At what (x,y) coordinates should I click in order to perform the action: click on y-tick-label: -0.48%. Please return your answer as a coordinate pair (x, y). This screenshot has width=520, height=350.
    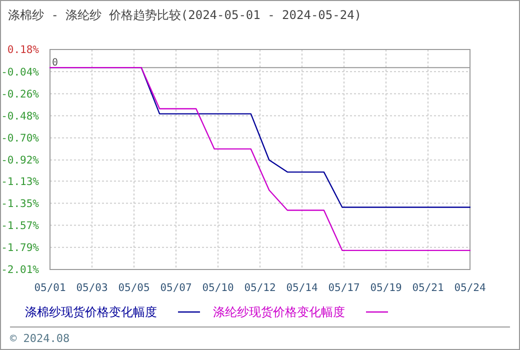
    Looking at the image, I should click on (20, 116).